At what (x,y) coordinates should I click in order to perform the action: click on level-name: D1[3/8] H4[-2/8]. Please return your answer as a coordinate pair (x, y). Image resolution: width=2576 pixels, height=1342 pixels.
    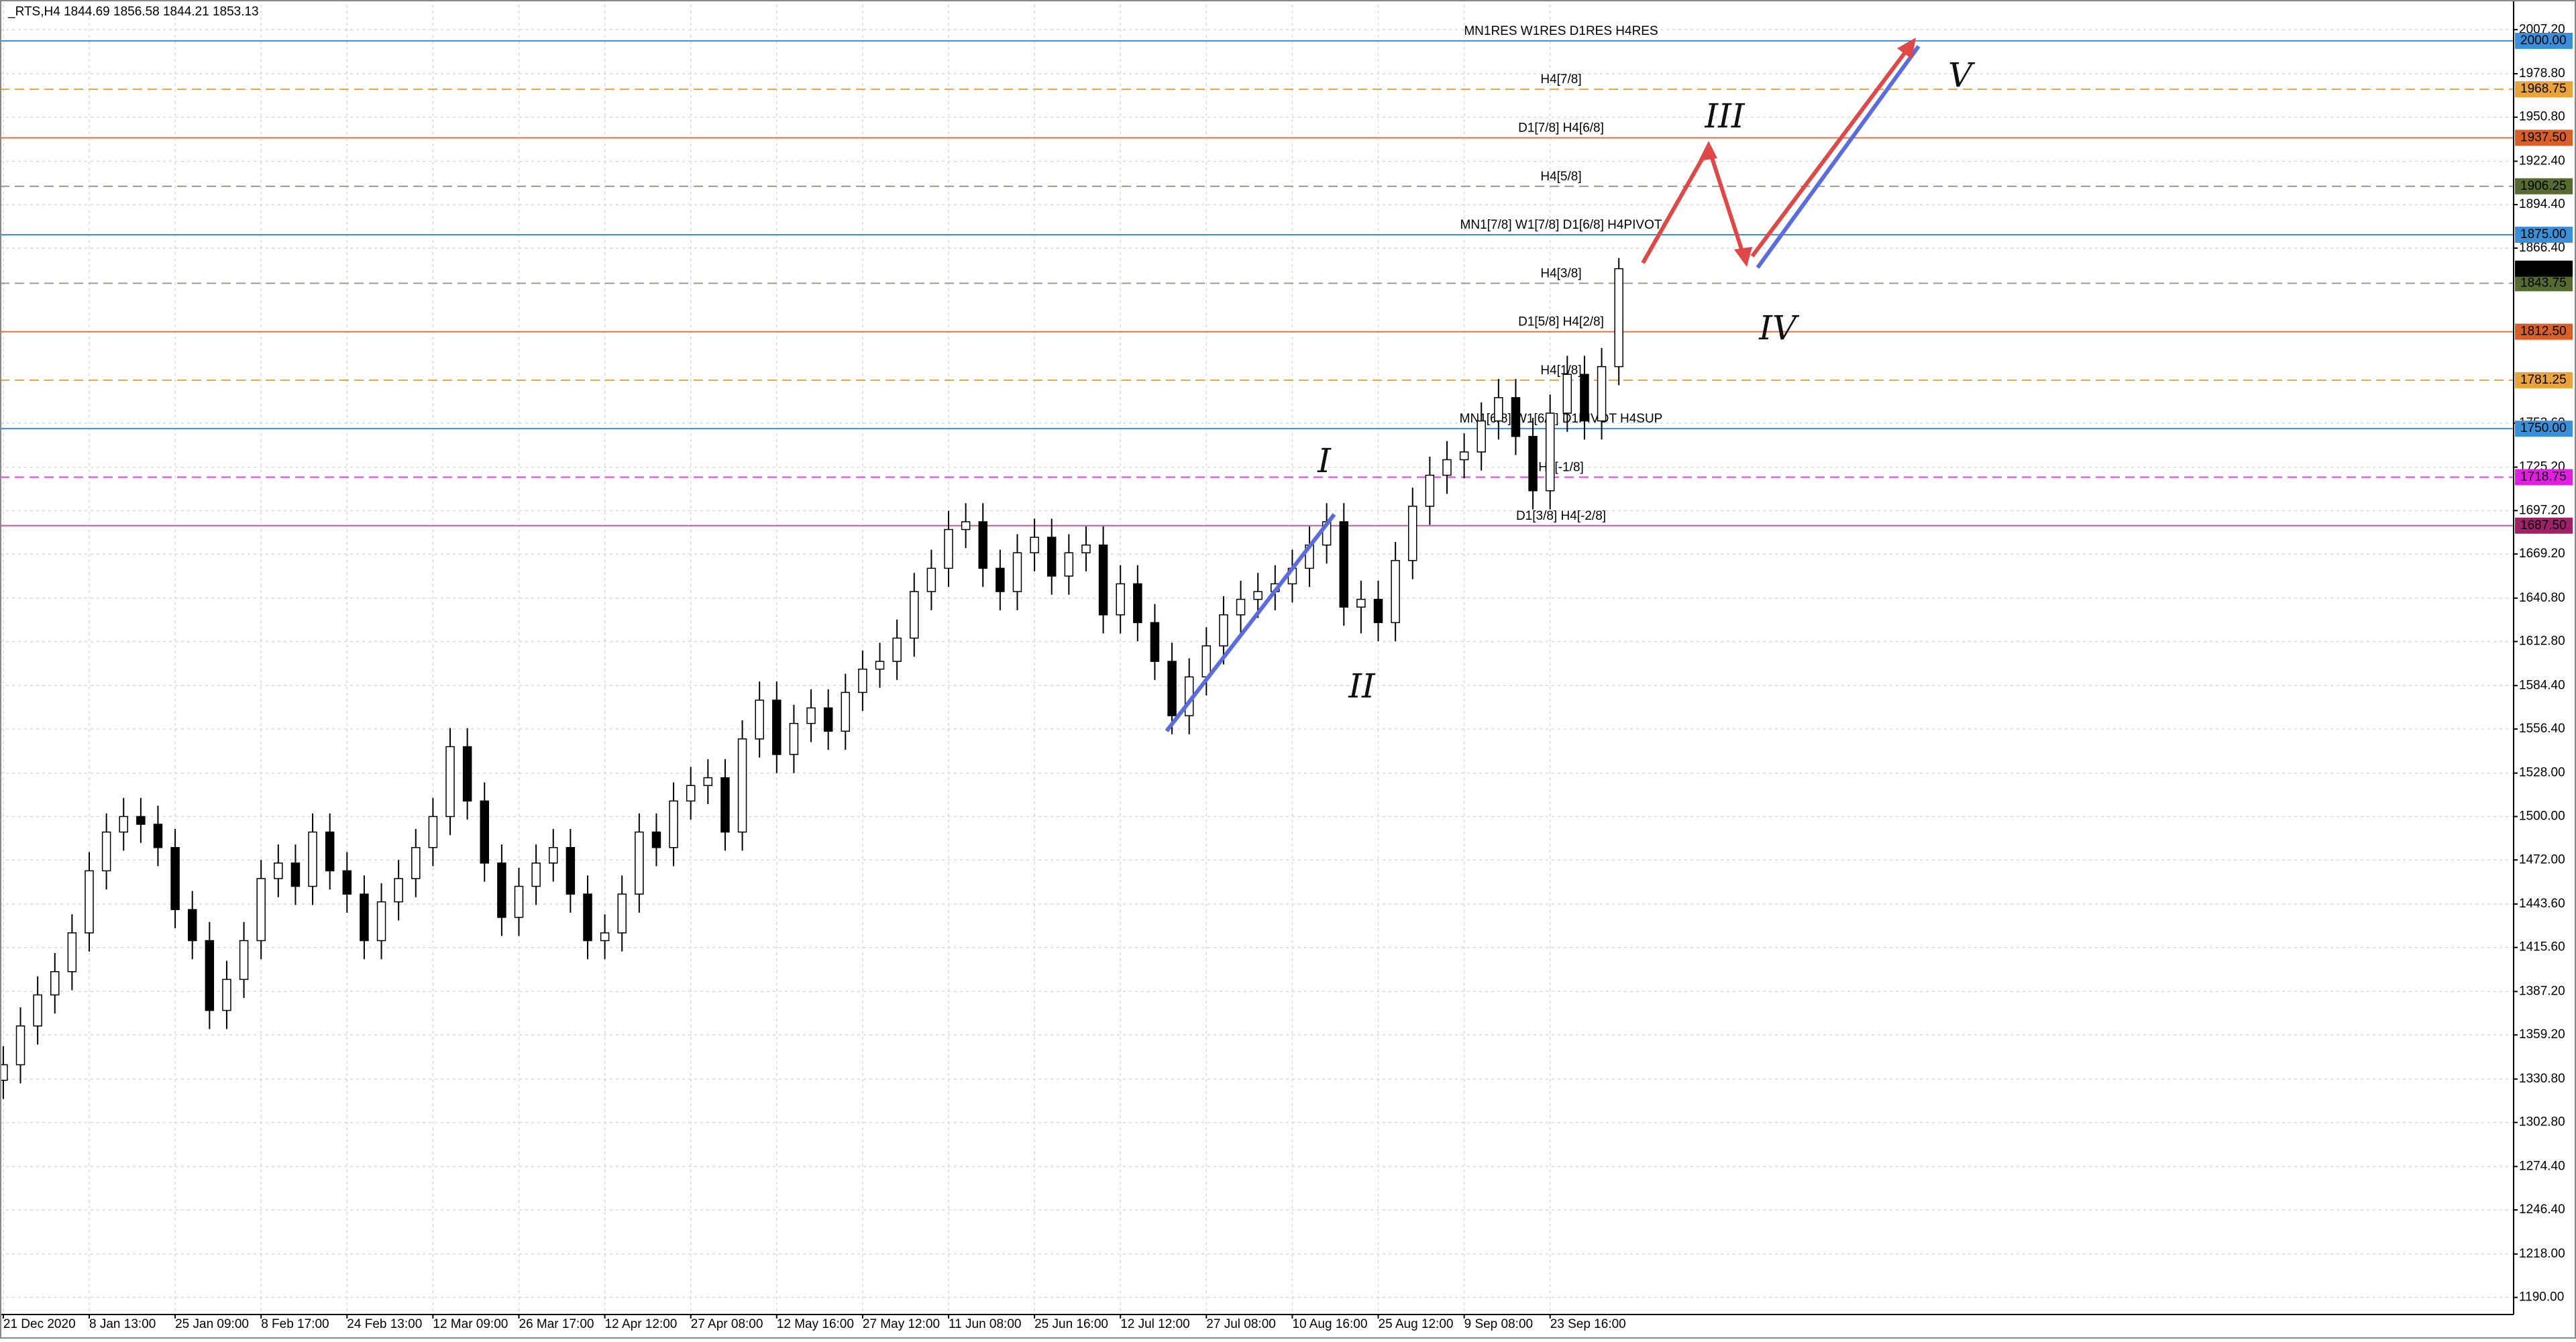
    Looking at the image, I should click on (1561, 516).